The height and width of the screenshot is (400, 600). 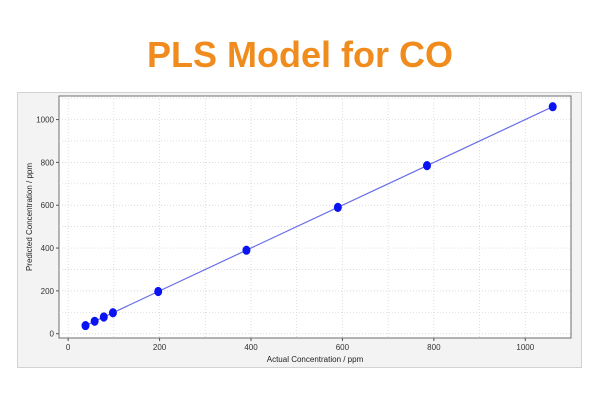 I want to click on x-tick-label: 0, so click(x=68, y=347).